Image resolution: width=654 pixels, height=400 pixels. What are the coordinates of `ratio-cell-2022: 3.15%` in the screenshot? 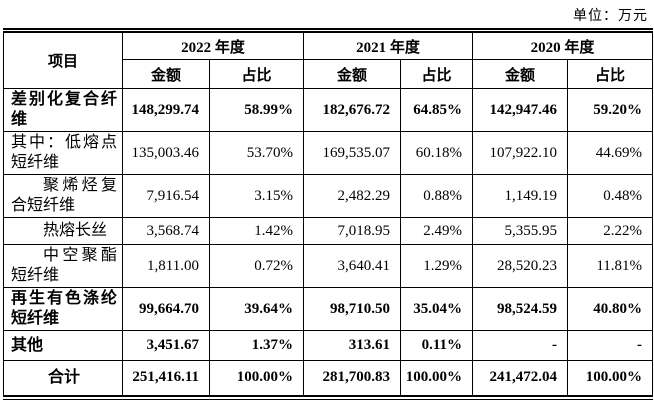 It's located at (256, 196).